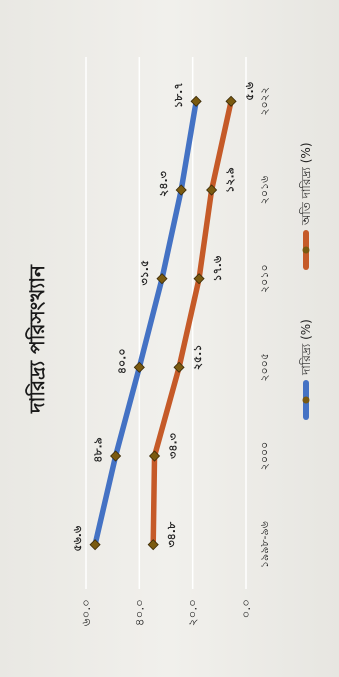 The width and height of the screenshot is (339, 677). Describe the element at coordinates (171, 534) in the screenshot. I see `data-label: ৩৪.৮` at that location.